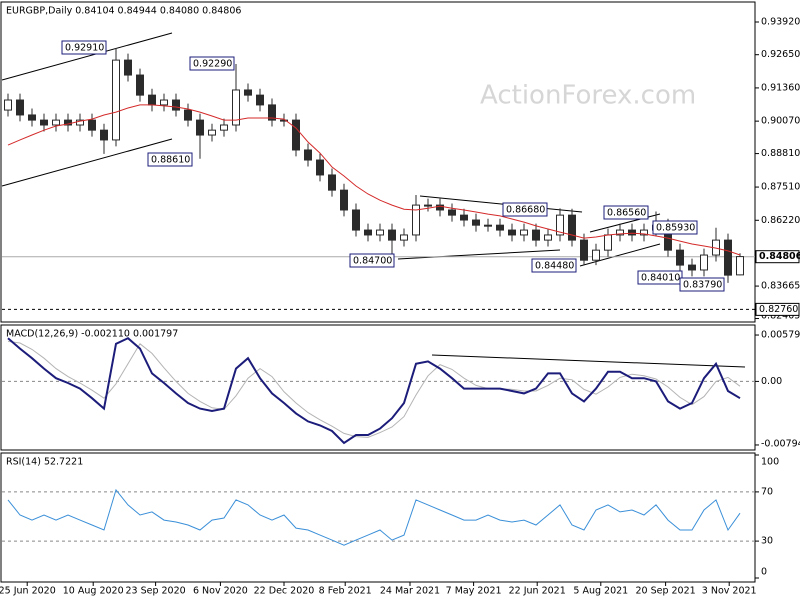 The width and height of the screenshot is (800, 600). Describe the element at coordinates (660, 278) in the screenshot. I see `annotation: 0.84010` at that location.